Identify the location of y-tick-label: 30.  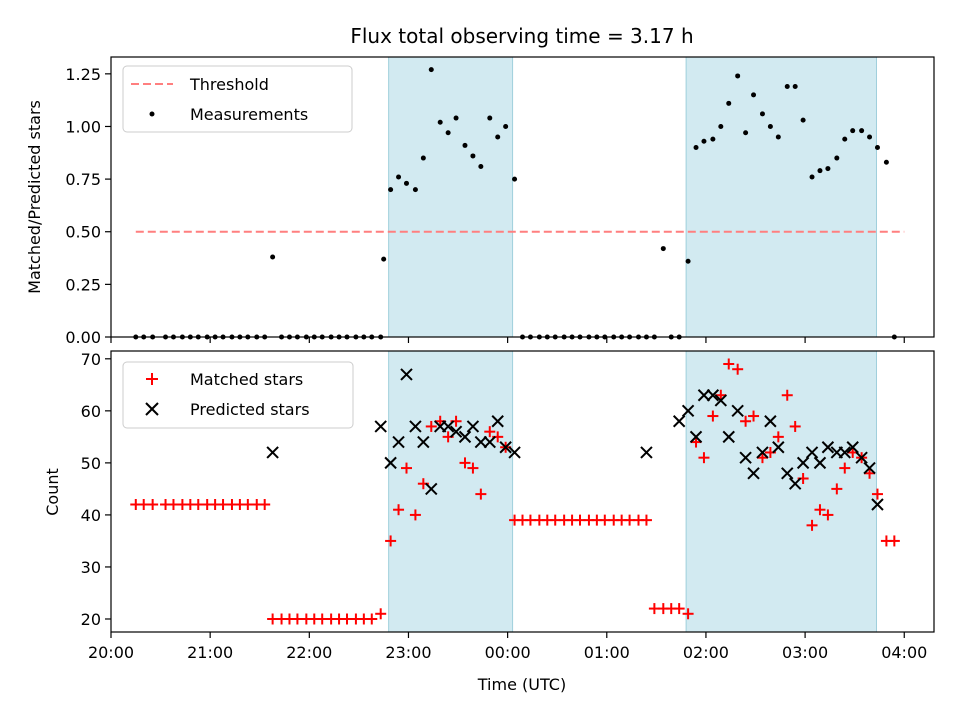
(91, 567).